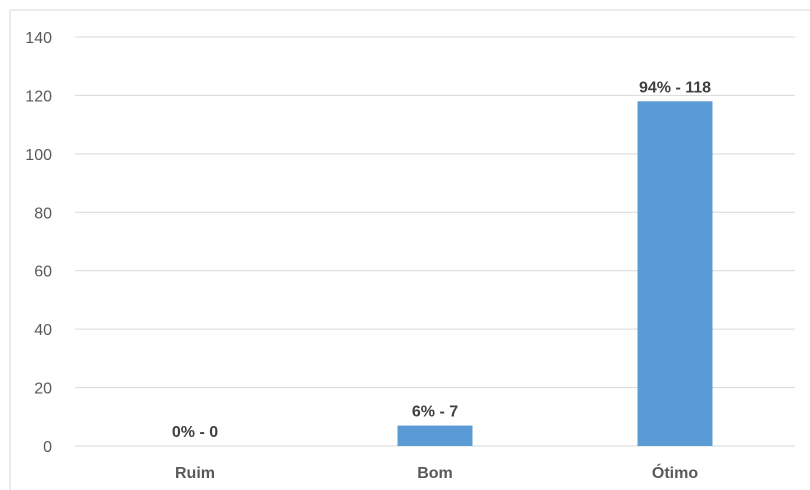 Image resolution: width=810 pixels, height=490 pixels. Describe the element at coordinates (43, 330) in the screenshot. I see `y-tick-label: 40` at that location.